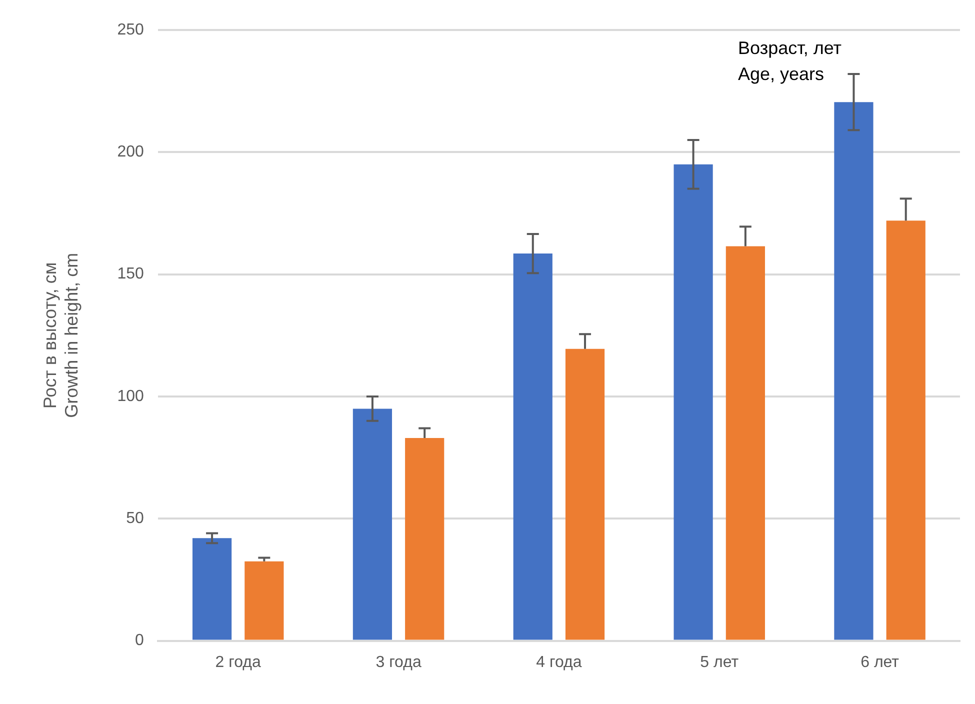 The image size is (975, 704). What do you see at coordinates (880, 662) in the screenshot?
I see `x-tick-label: 6 лет` at bounding box center [880, 662].